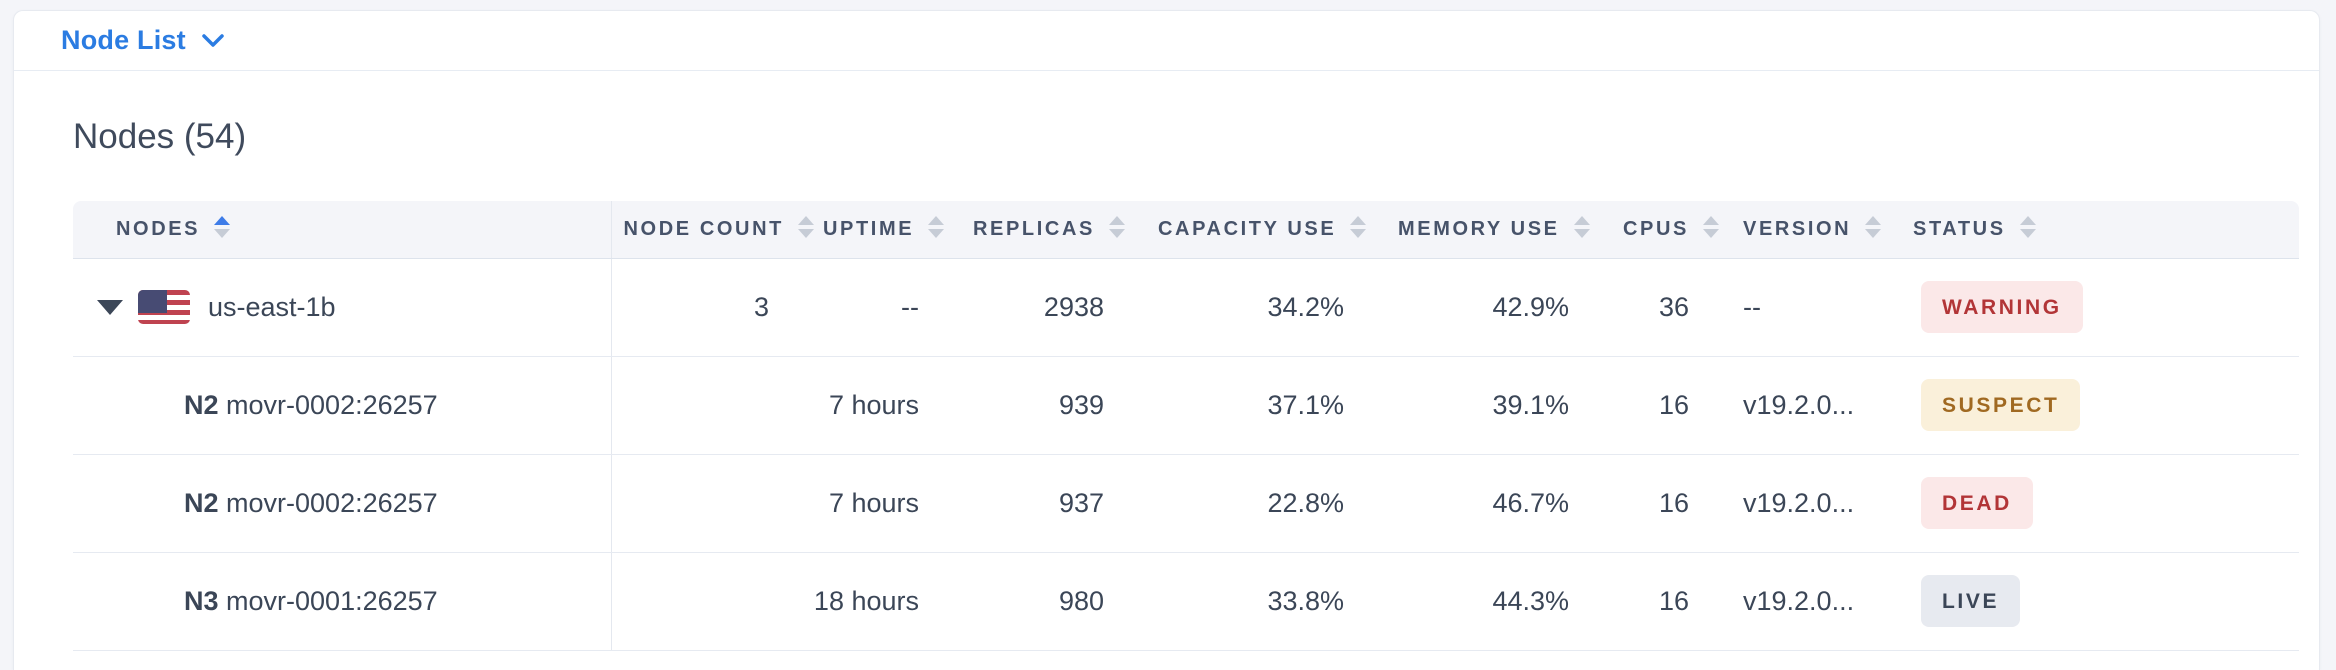 The image size is (2336, 670). I want to click on column-header-uptime: UPTIME, so click(886, 230).